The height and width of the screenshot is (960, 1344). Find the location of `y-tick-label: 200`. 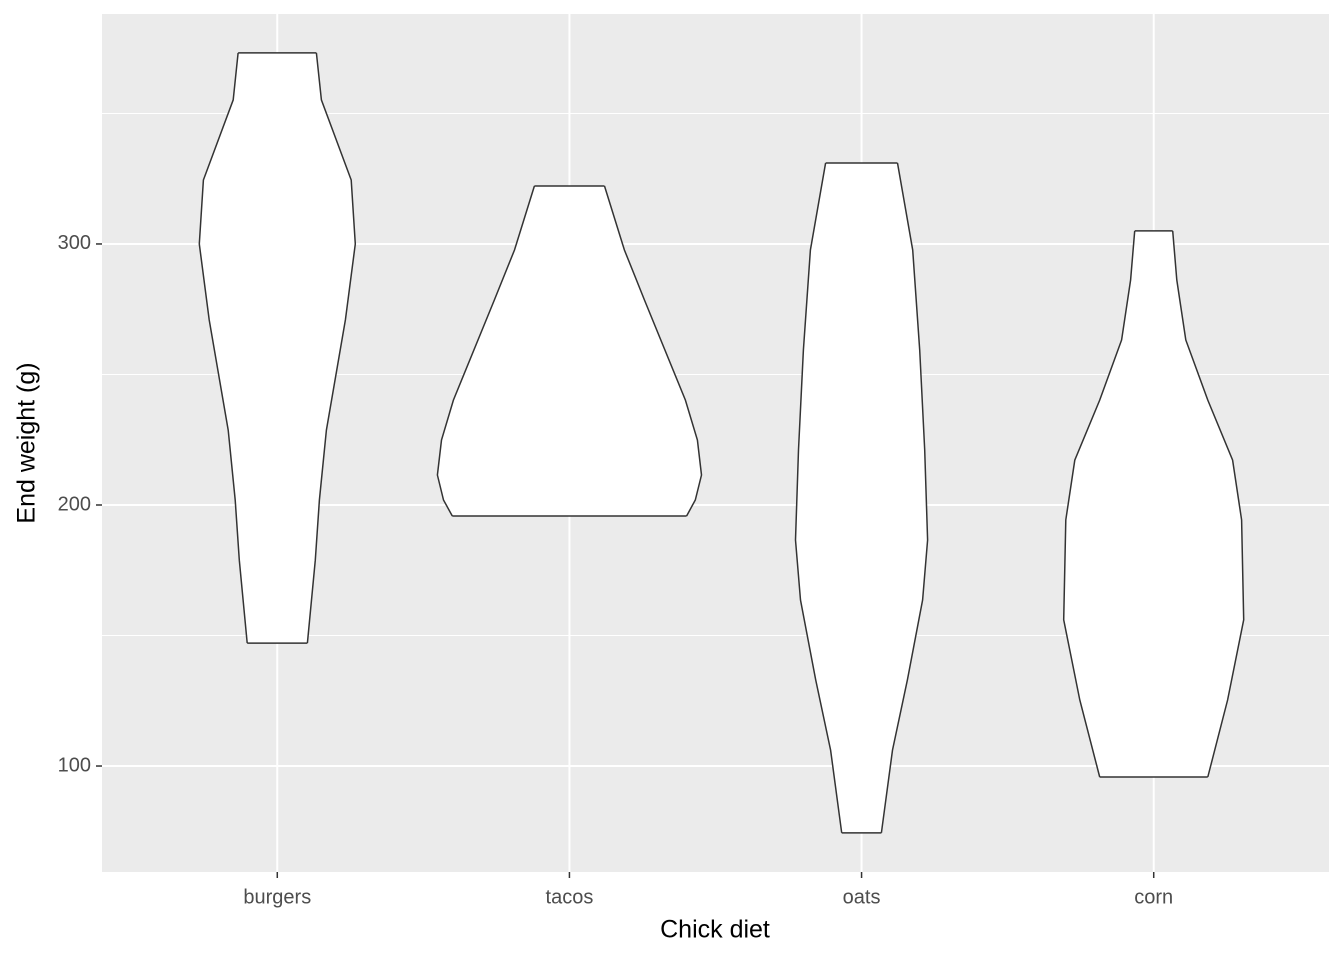

y-tick-label: 200 is located at coordinates (74, 504).